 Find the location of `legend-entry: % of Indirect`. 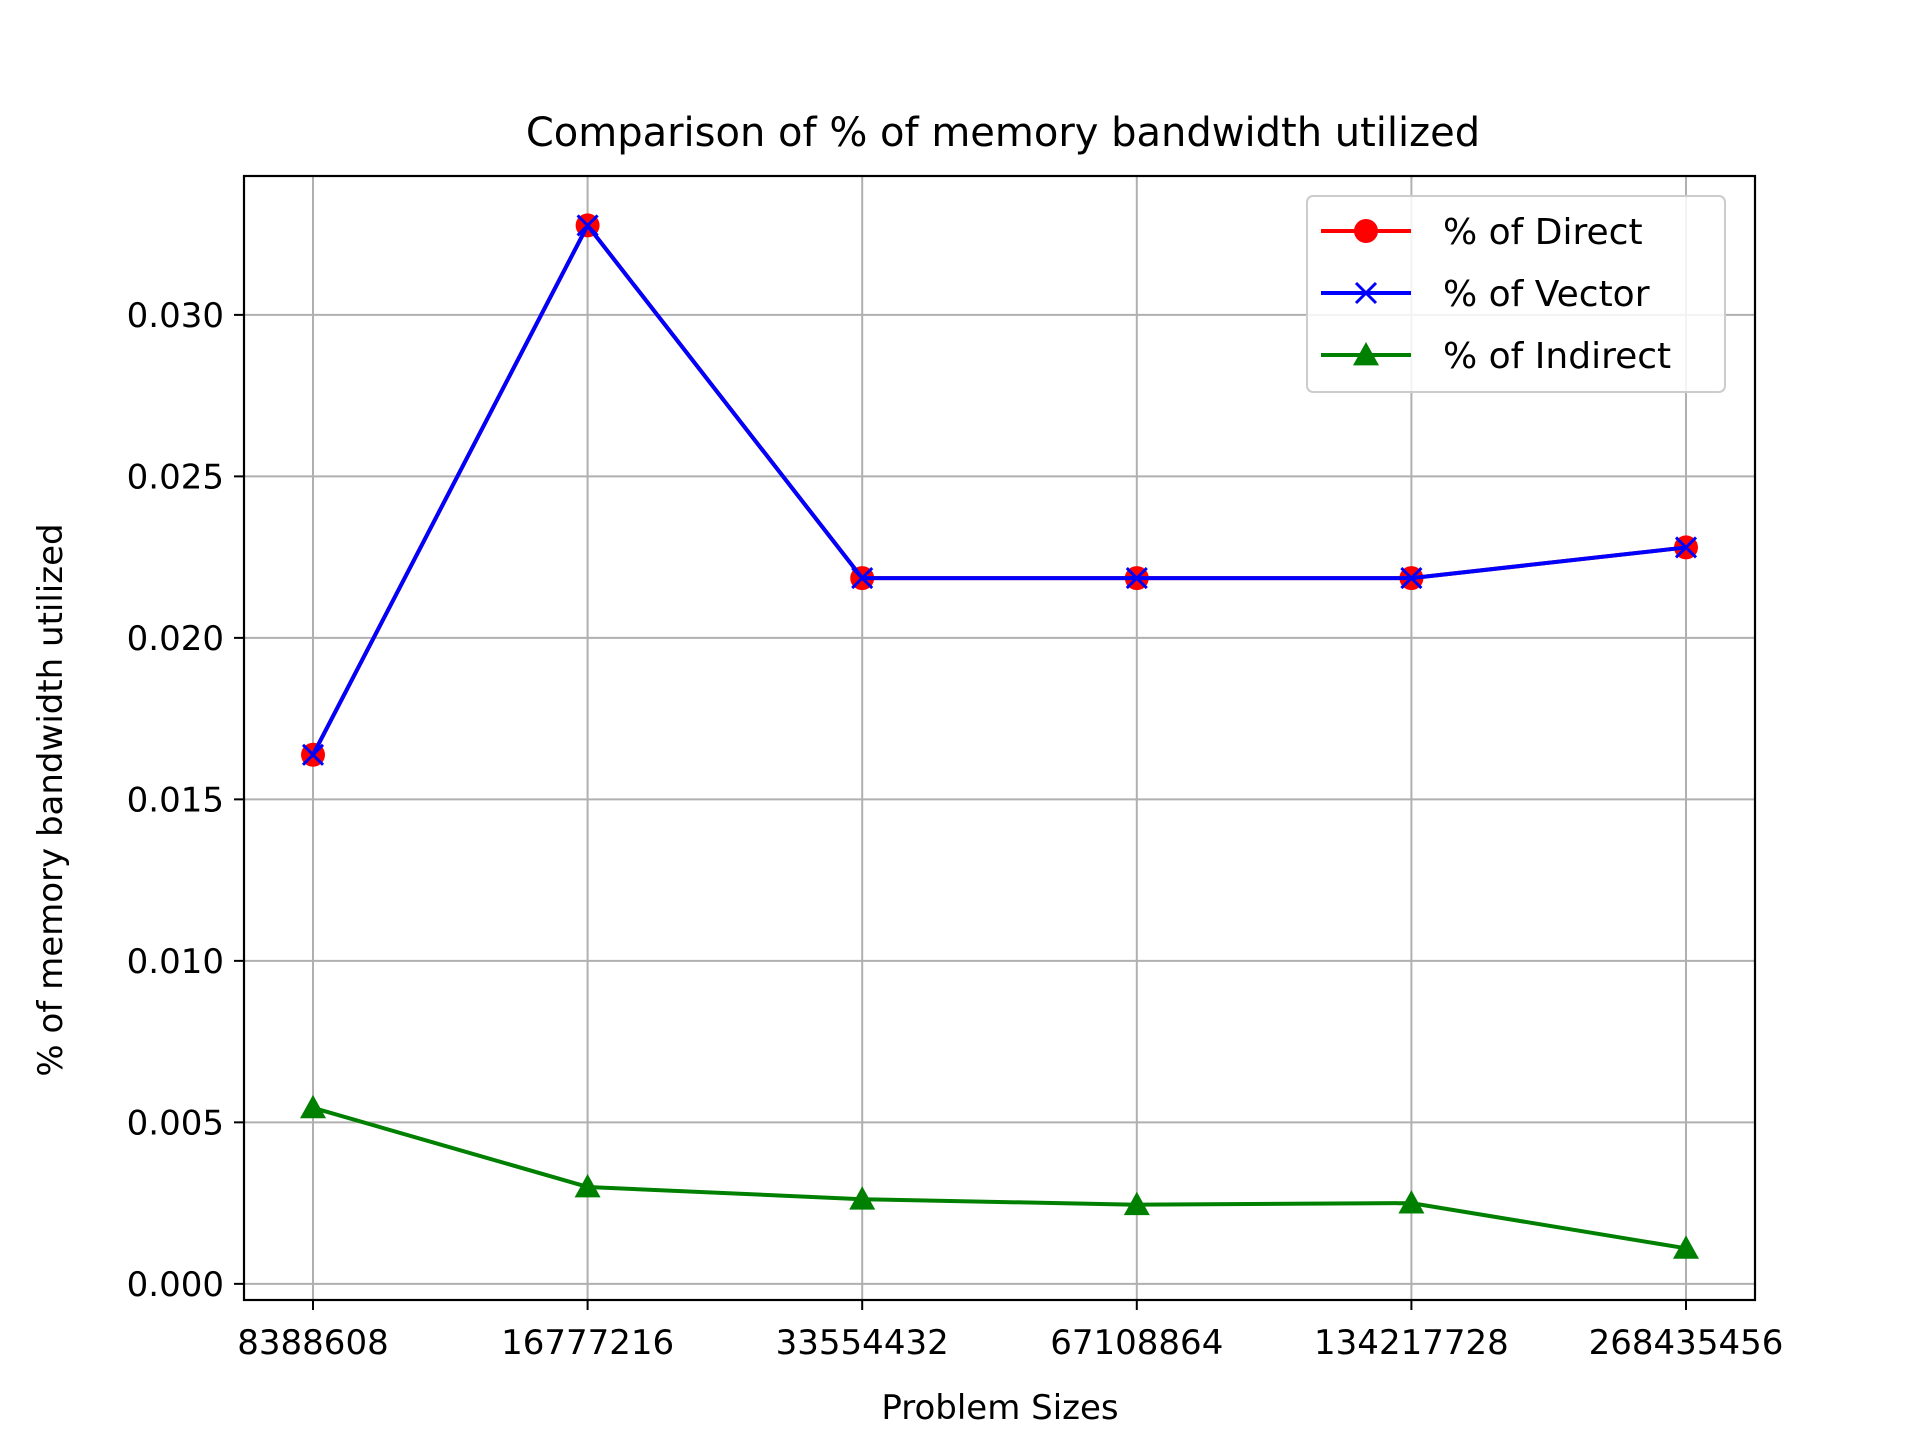

legend-entry: % of Indirect is located at coordinates (1496, 356).